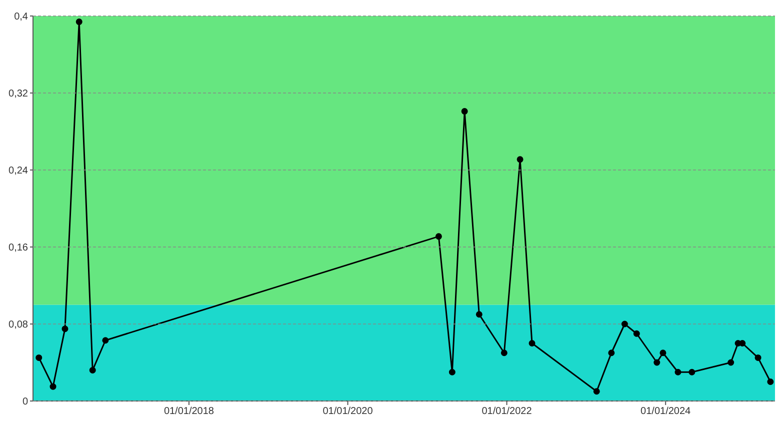 This screenshot has height=421, width=782. Describe the element at coordinates (666, 412) in the screenshot. I see `x-tick-label: 01/01/2024` at that location.